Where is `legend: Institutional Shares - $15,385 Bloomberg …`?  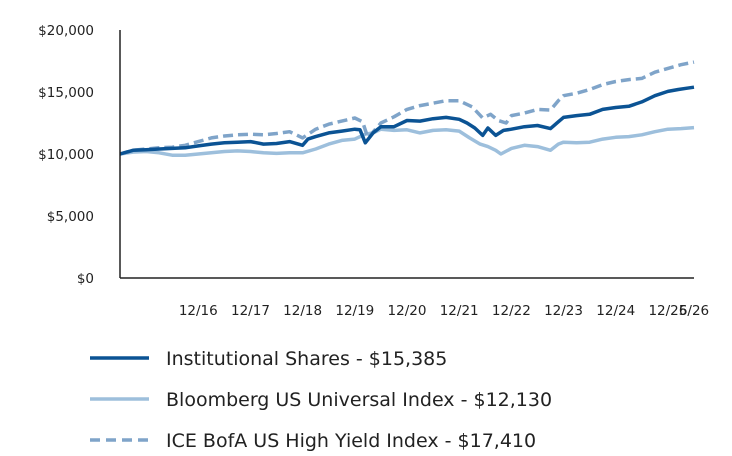 legend: Institutional Shares - $15,385 Bloomberg … is located at coordinates (321, 400).